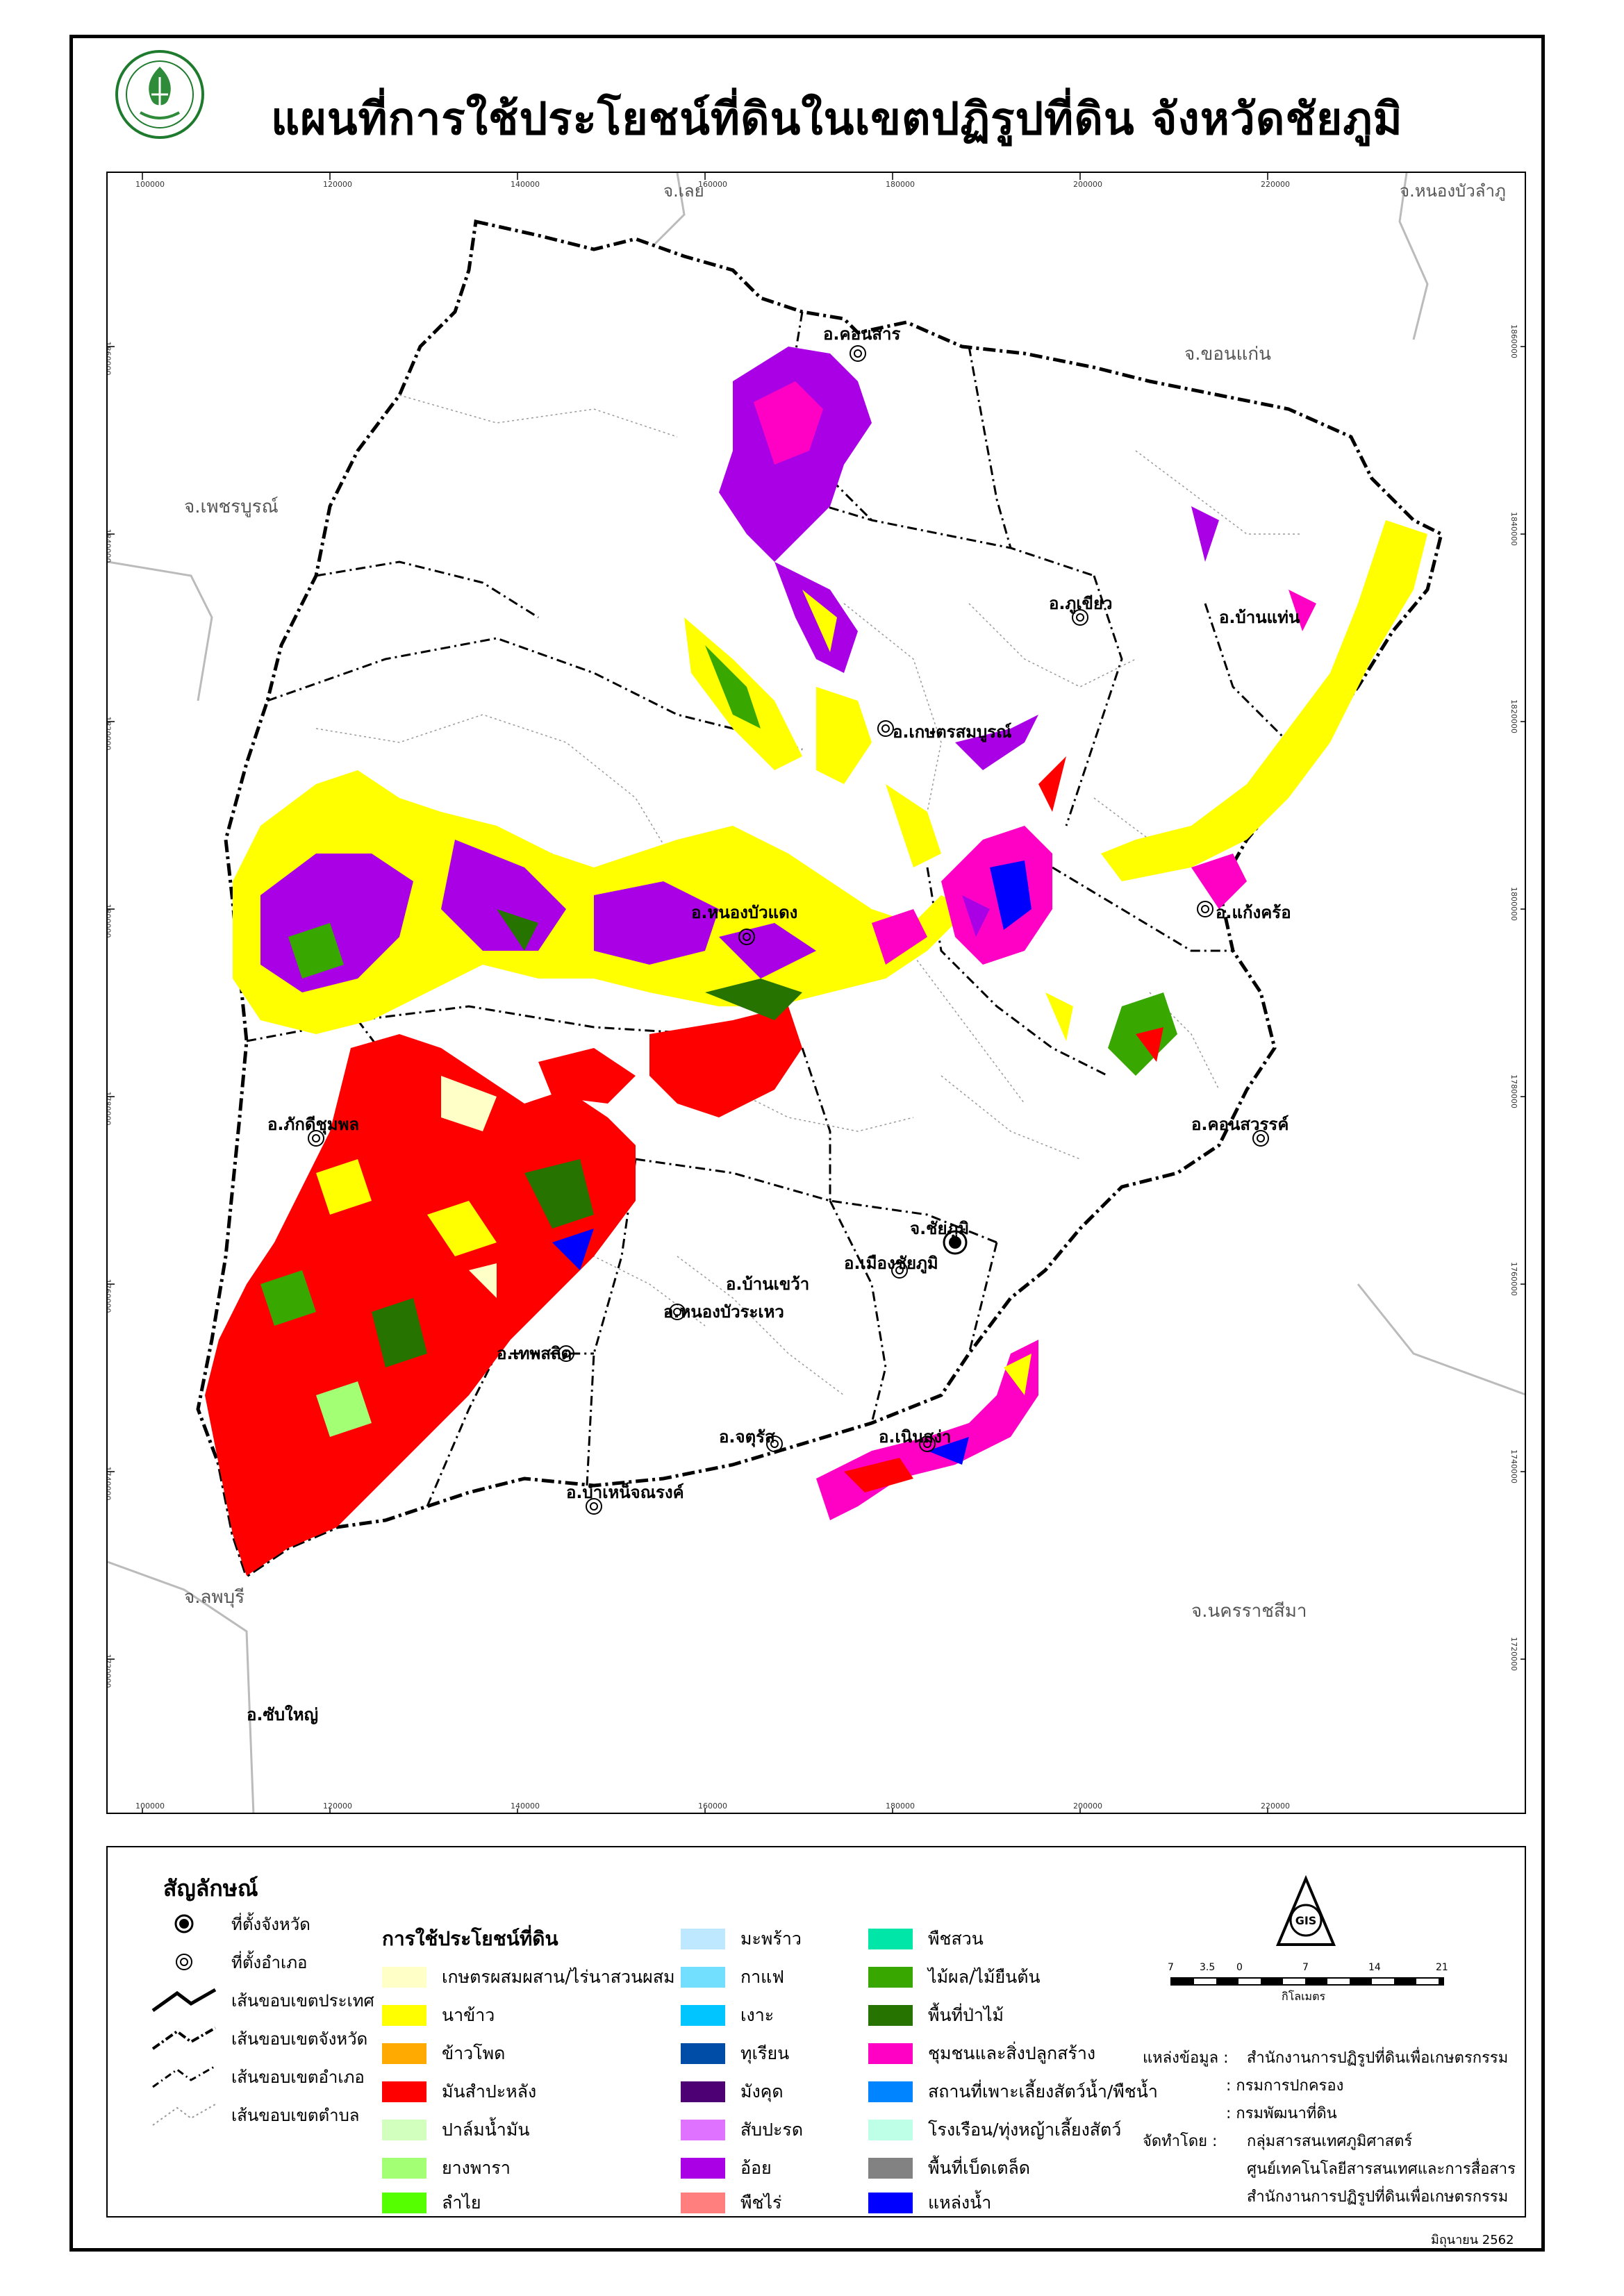 Image resolution: width=1624 pixels, height=2296 pixels. Describe the element at coordinates (184, 2077) in the screenshot. I see `district-border-icon` at that location.